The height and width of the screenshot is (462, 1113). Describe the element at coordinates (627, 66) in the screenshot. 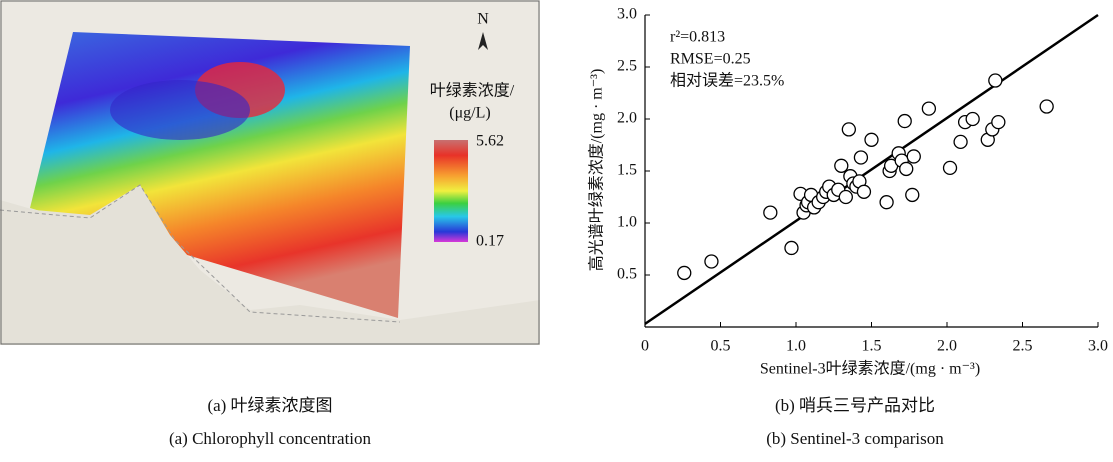

I see `y-tick-label: 2.5` at that location.